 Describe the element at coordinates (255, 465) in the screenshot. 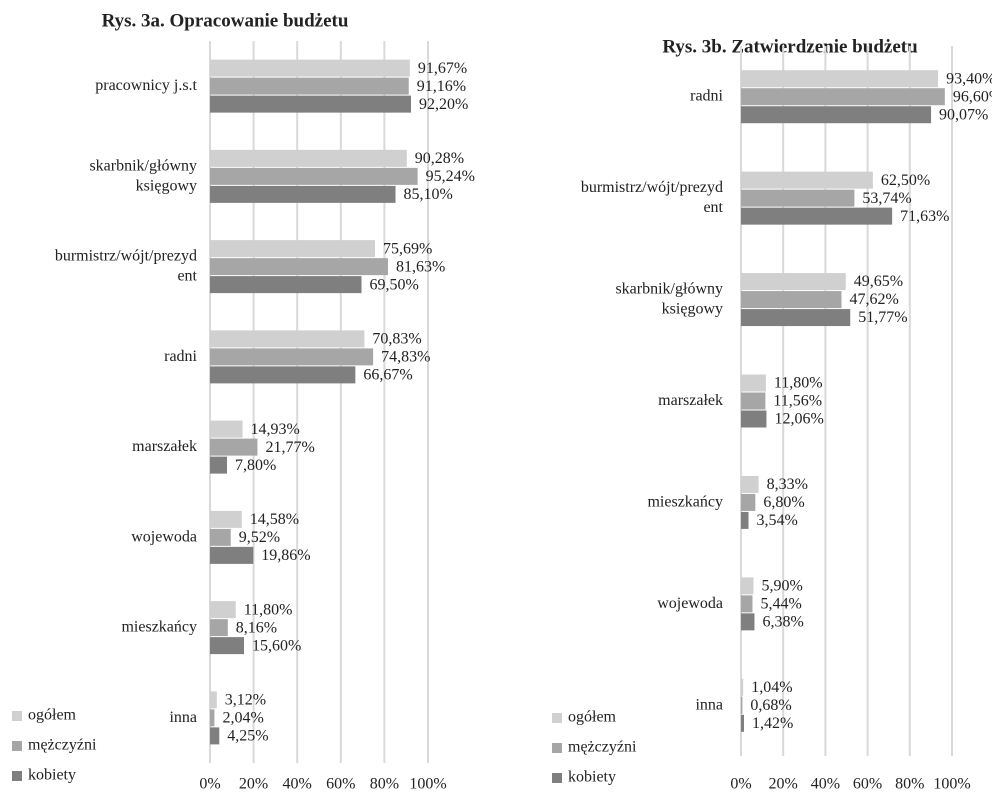

I see `value-label: 7,80%` at that location.